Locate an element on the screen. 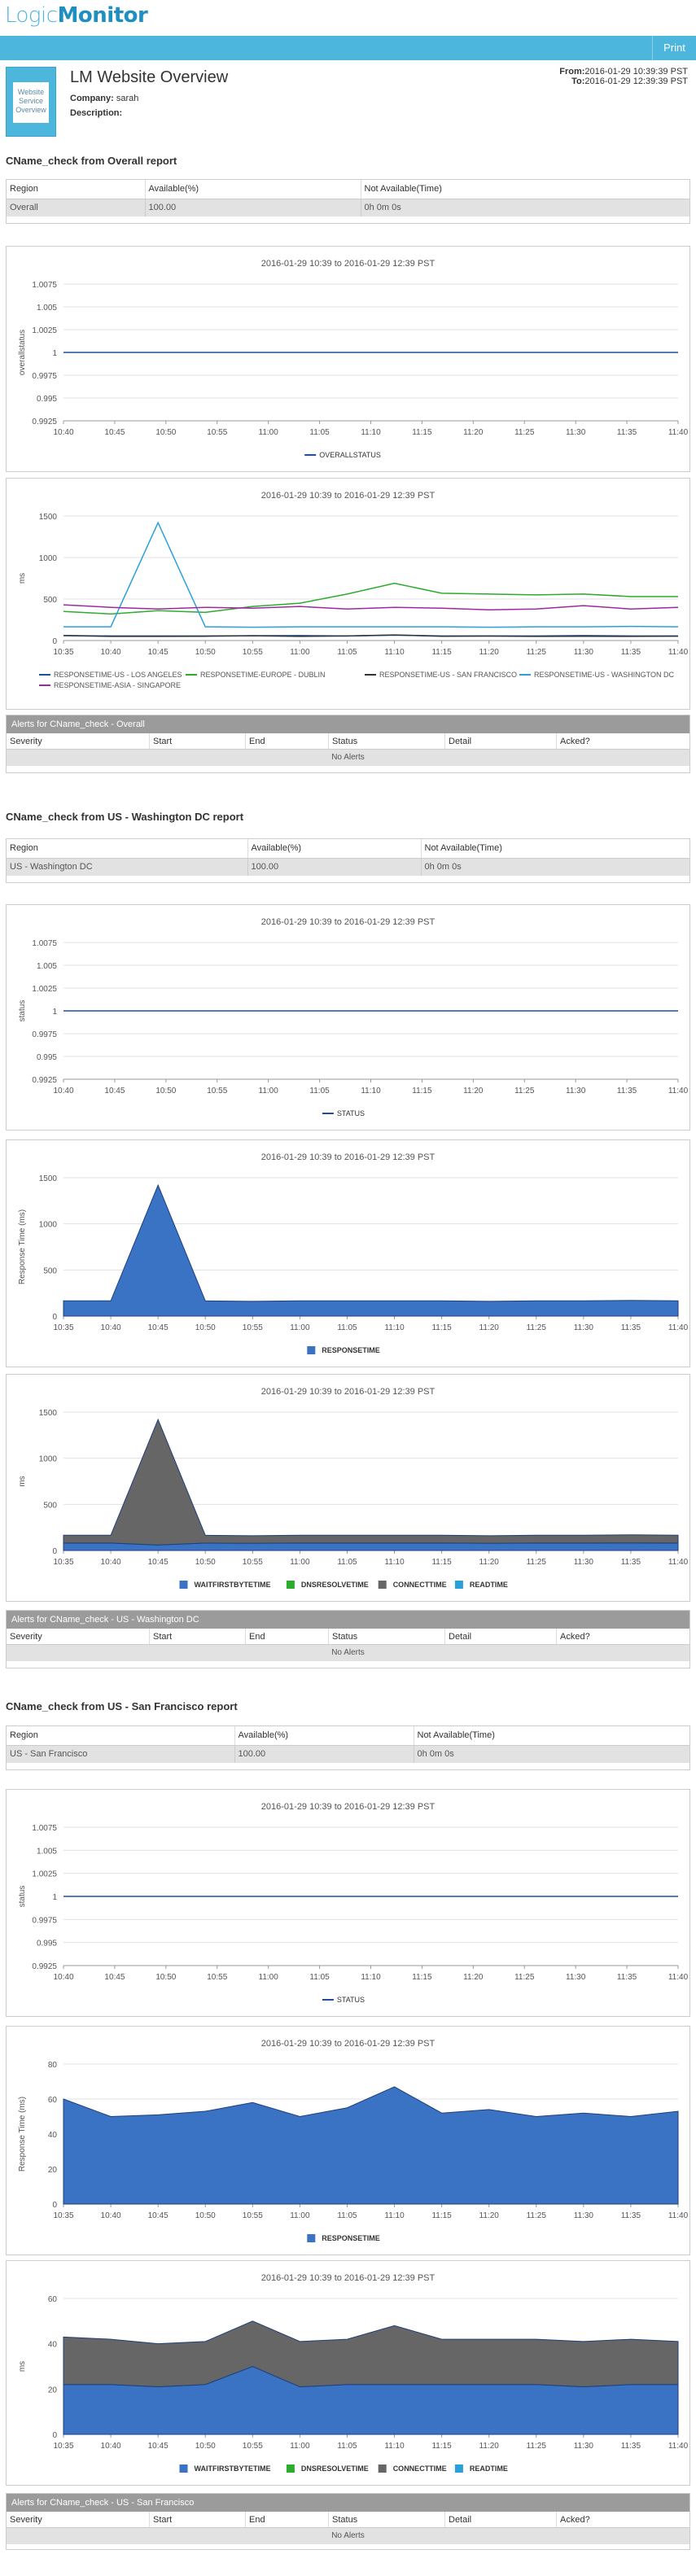 The height and width of the screenshot is (2576, 696). legend-label: RESPONSETIME-ASIA - SINGAPORE is located at coordinates (117, 685).